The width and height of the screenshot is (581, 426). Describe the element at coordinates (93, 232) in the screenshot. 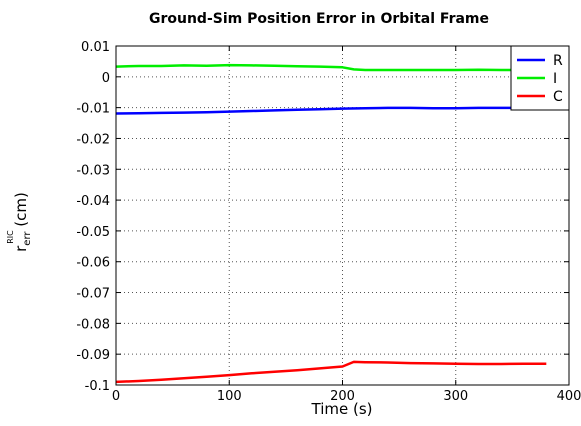

I see `y-tick-label: -0.05` at that location.